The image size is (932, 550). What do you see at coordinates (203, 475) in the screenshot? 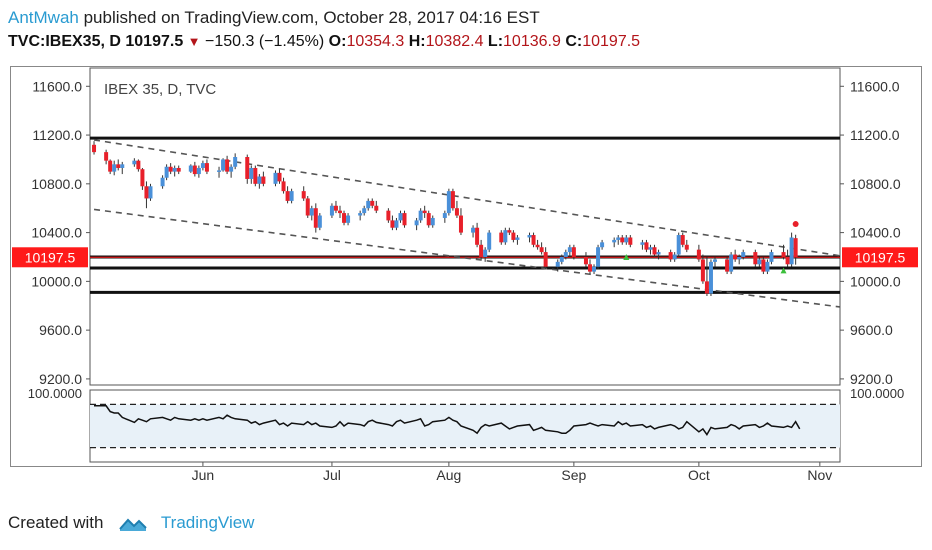
I see `x-tick-label: Jun` at bounding box center [203, 475].